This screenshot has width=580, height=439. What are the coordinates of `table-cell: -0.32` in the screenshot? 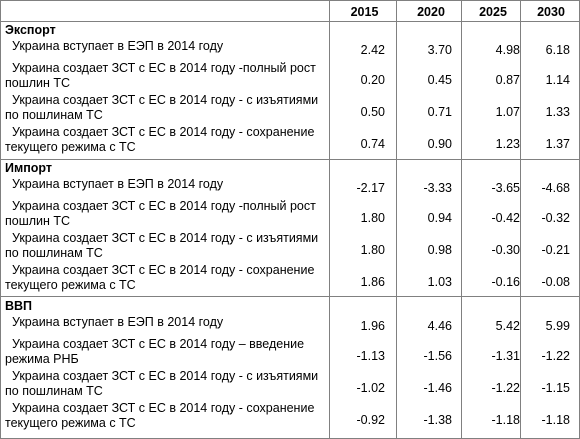 It's located at (556, 218).